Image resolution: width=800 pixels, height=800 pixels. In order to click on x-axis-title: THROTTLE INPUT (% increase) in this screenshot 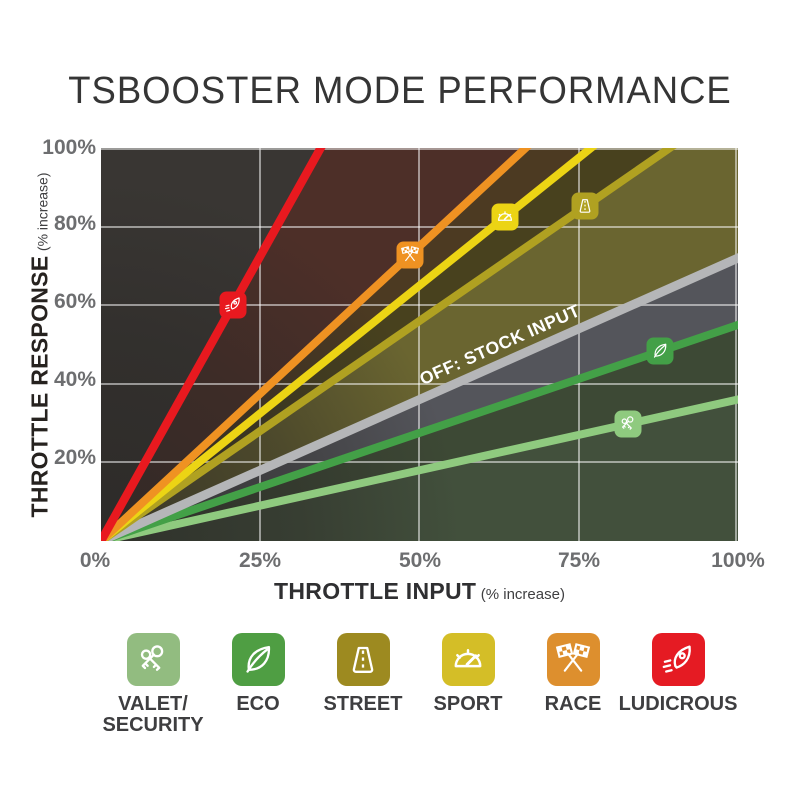, I will do `click(419, 591)`.